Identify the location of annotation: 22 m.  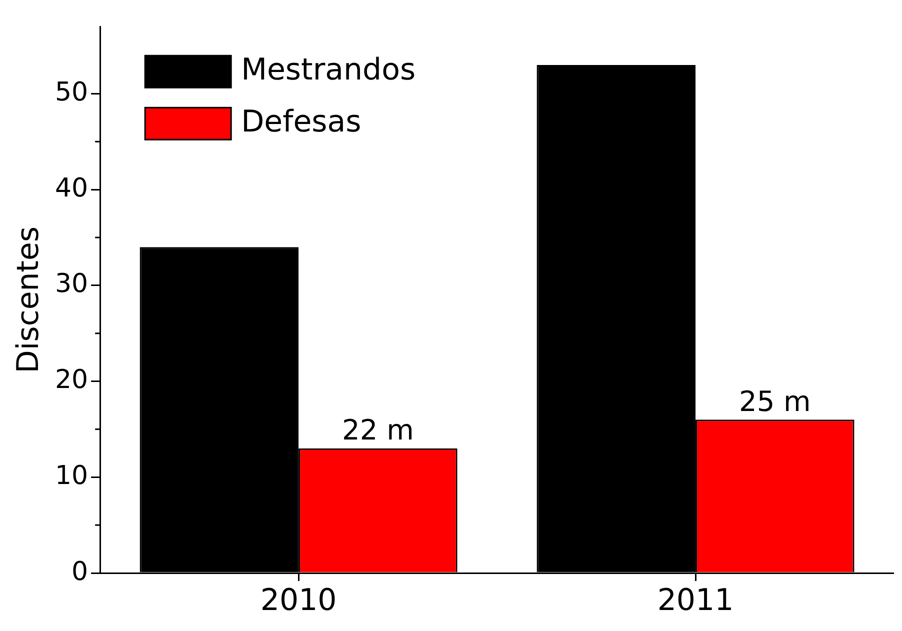
(378, 430).